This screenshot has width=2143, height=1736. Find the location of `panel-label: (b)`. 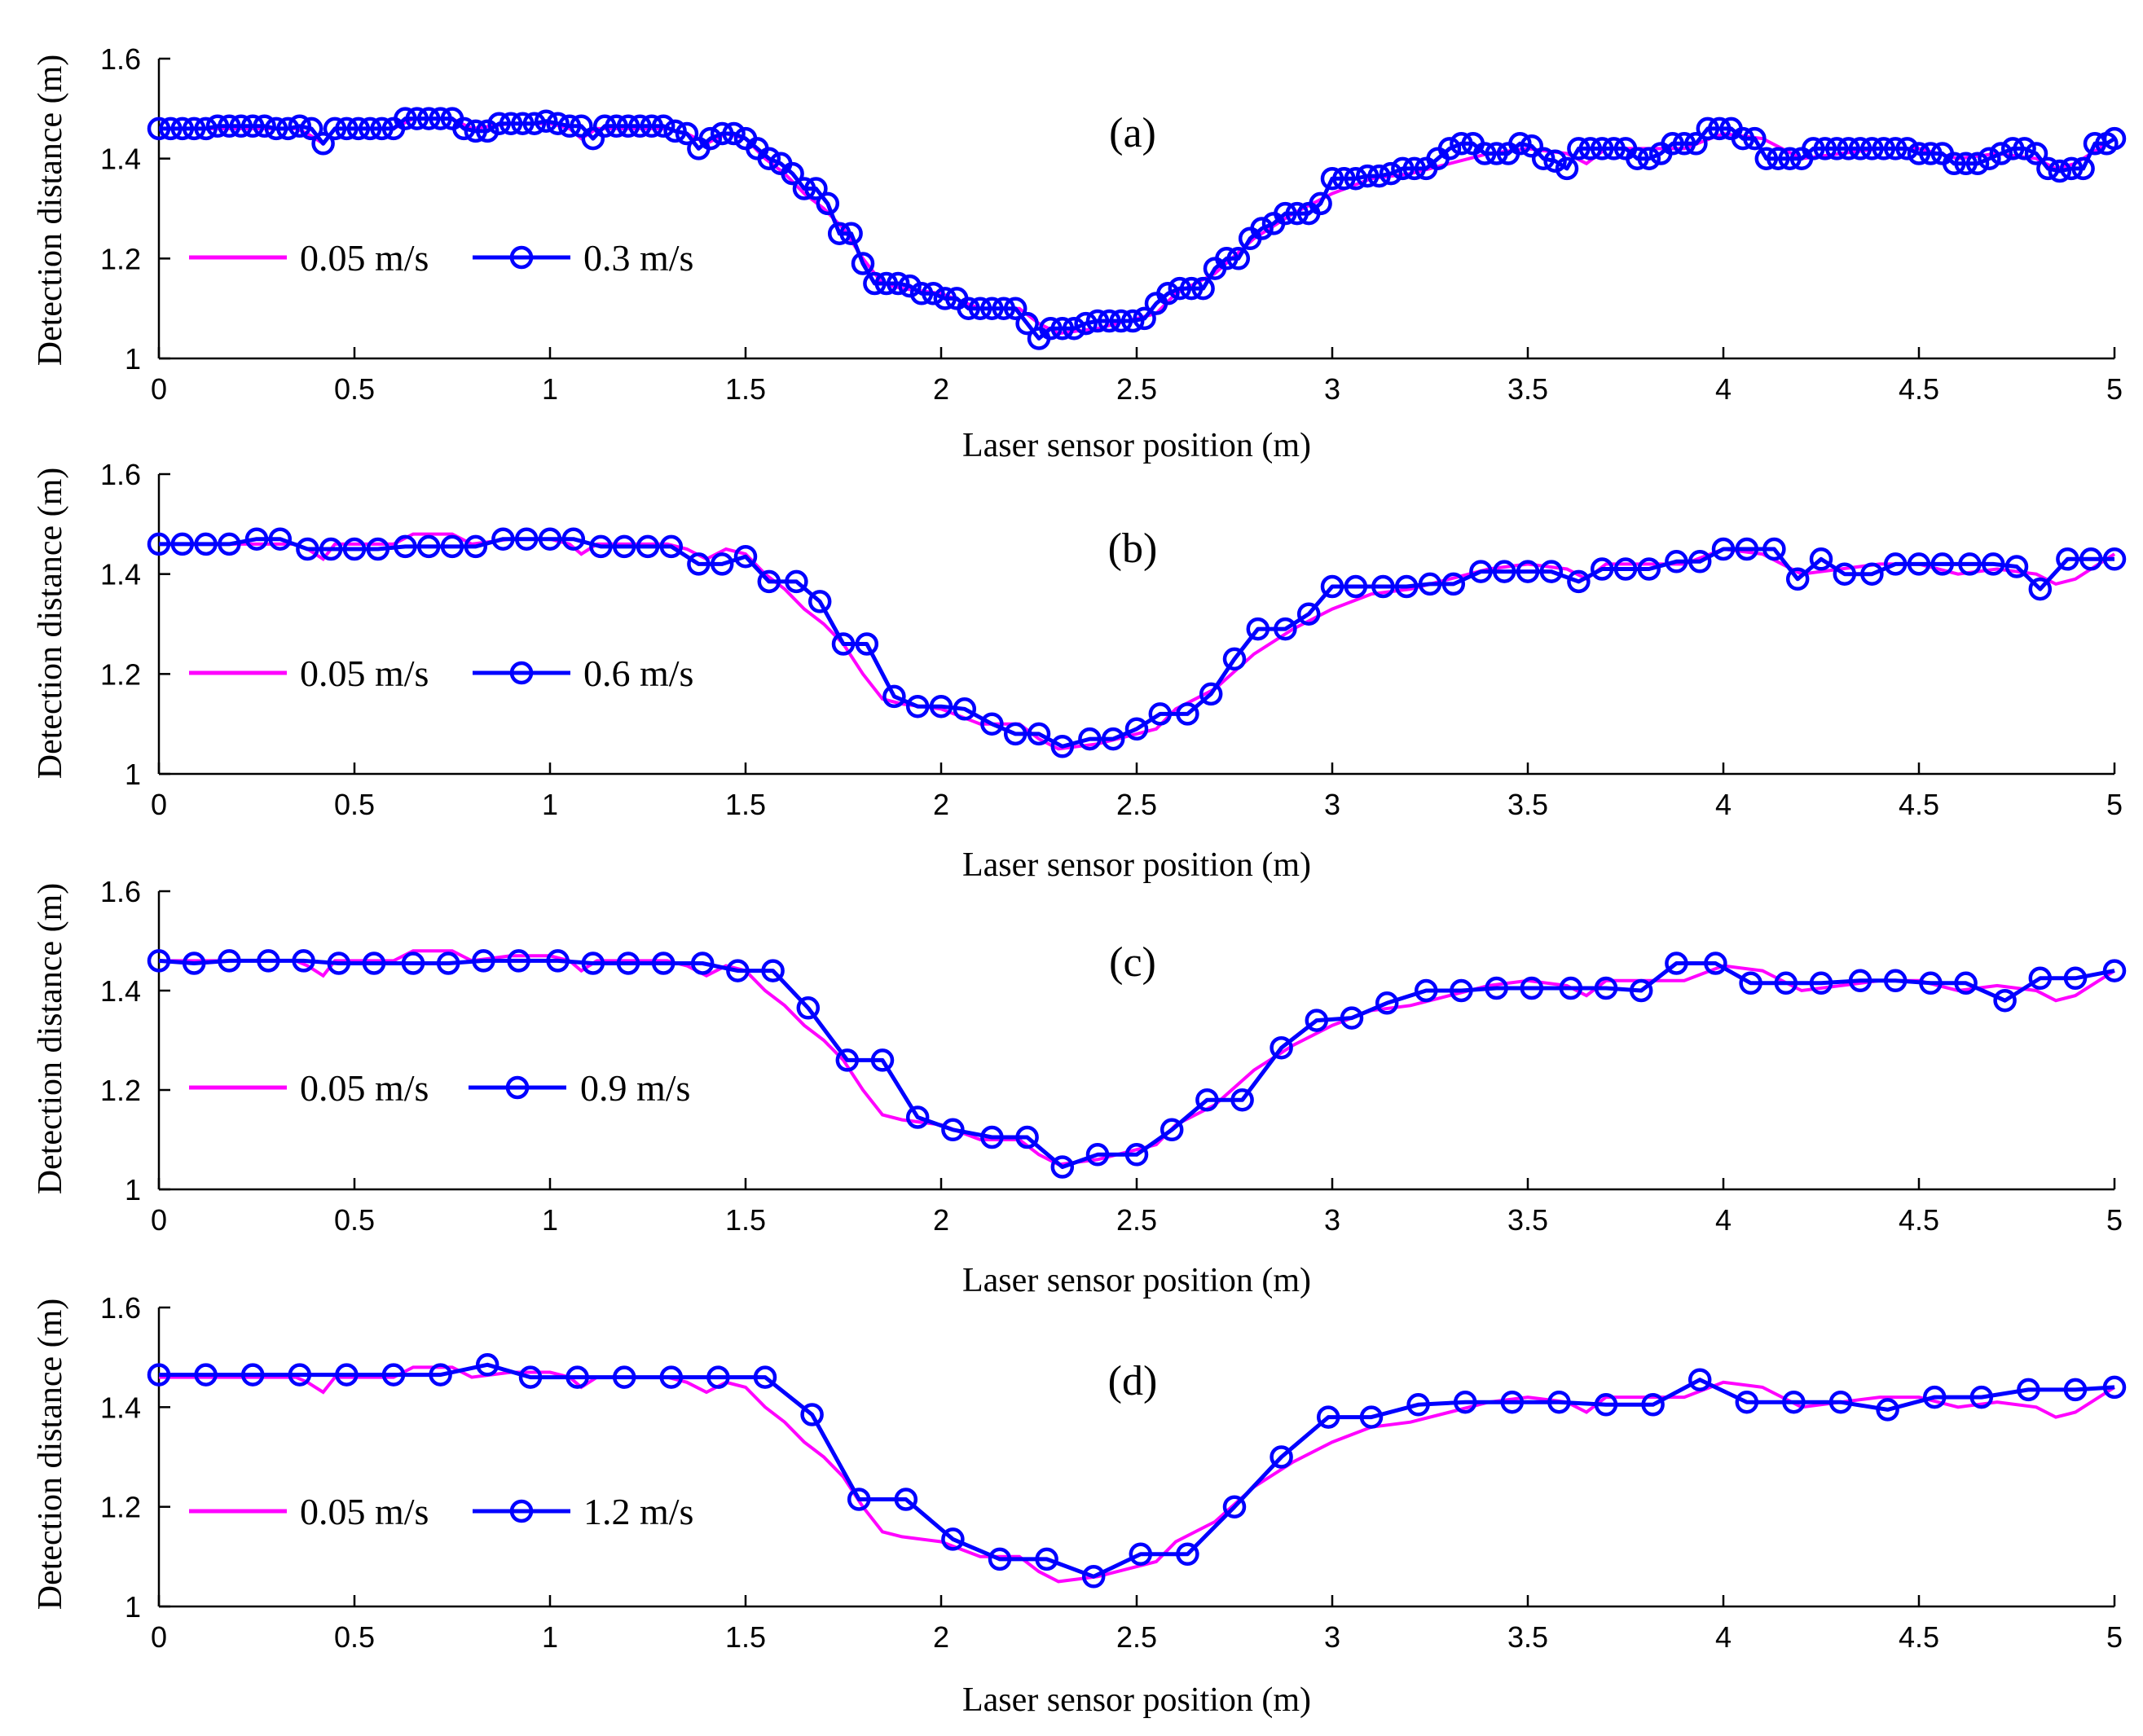

panel-label: (b) is located at coordinates (1133, 548).